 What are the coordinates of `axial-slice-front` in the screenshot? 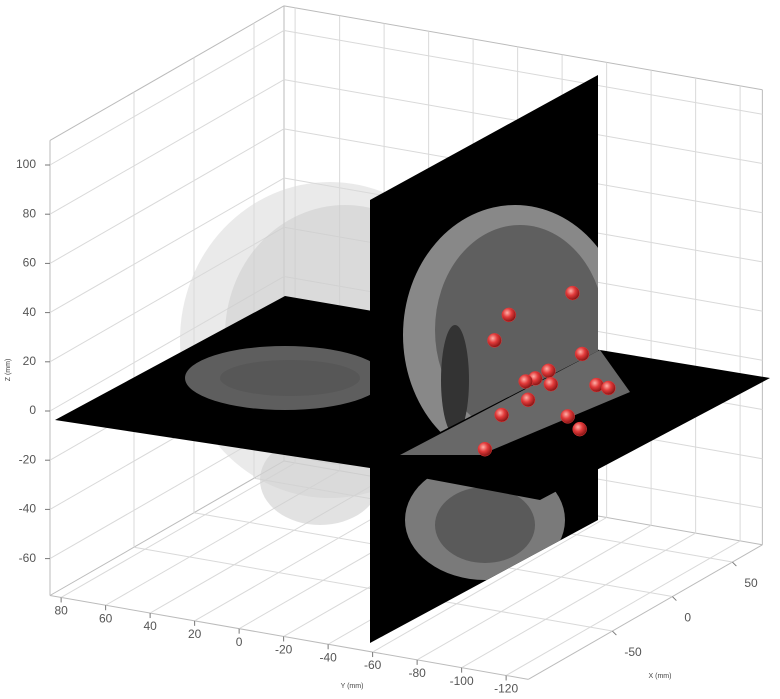 It's located at (570, 425).